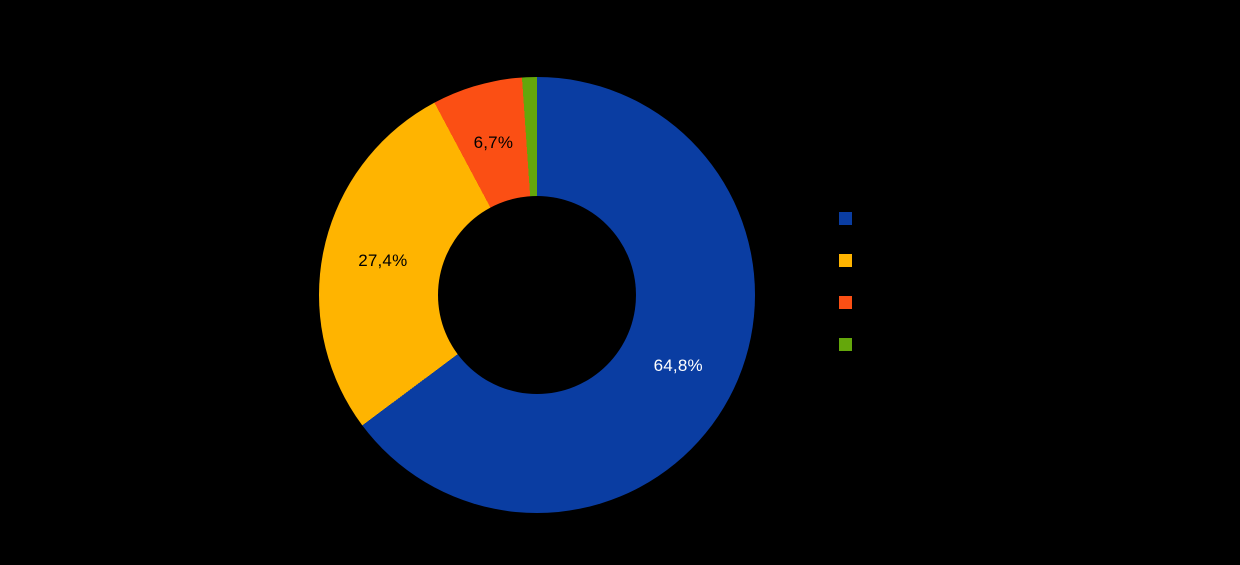 Image resolution: width=1240 pixels, height=565 pixels. What do you see at coordinates (493, 143) in the screenshot?
I see `slice-label: 6,7%` at bounding box center [493, 143].